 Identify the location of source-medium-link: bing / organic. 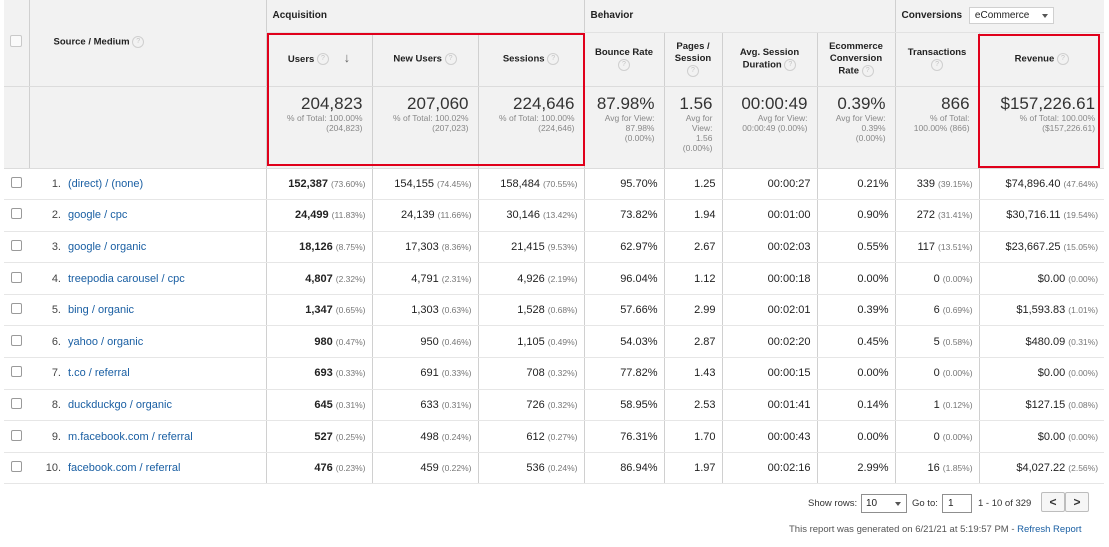
(101, 310).